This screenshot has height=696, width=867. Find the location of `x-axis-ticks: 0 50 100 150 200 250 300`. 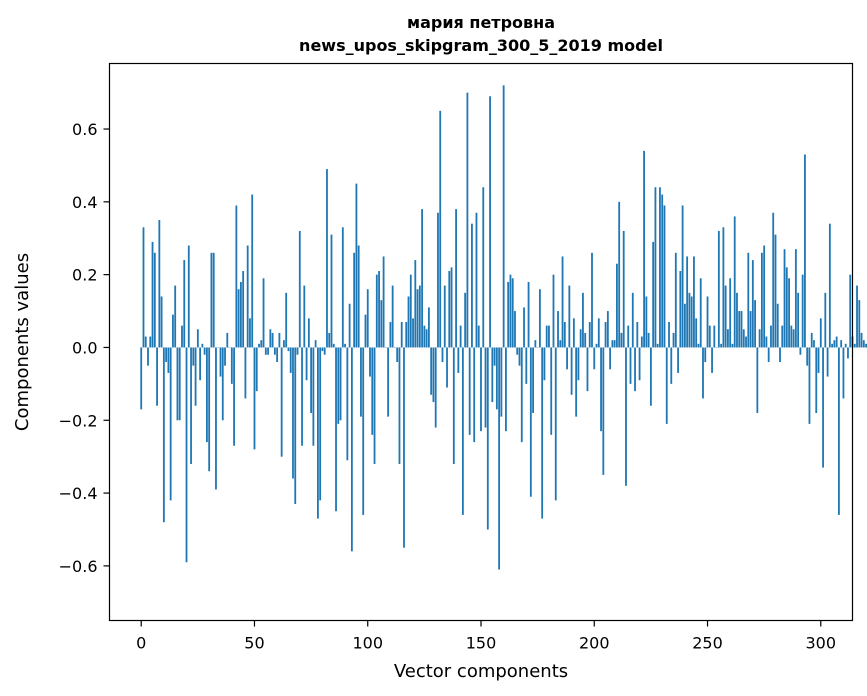

x-axis-ticks: 0 50 100 150 200 250 300 is located at coordinates (486, 636).